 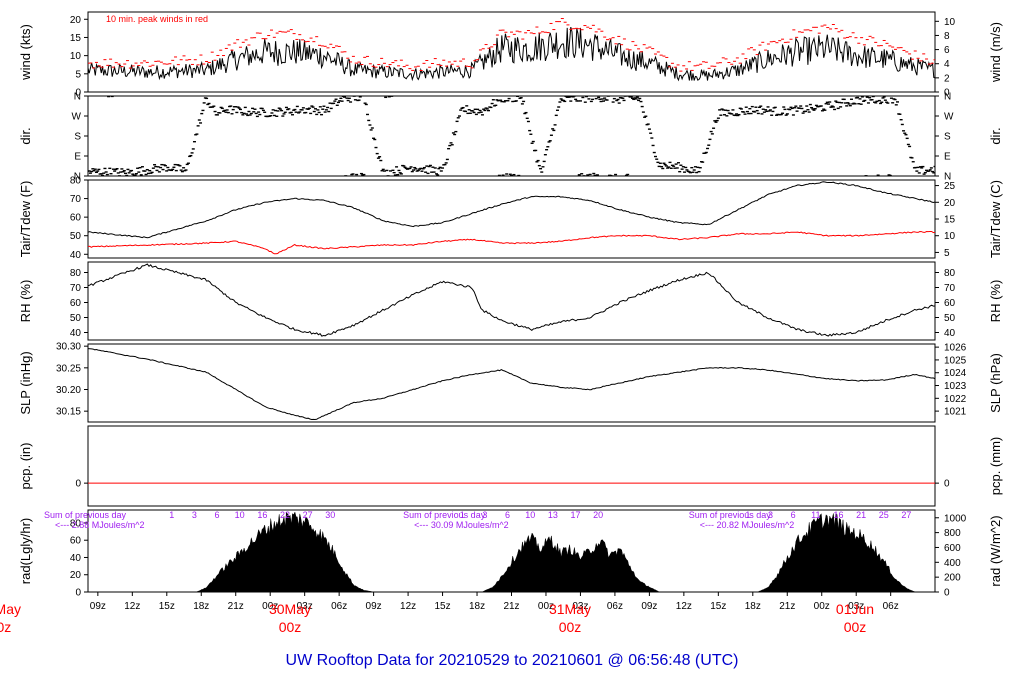 I want to click on rad-area, so click(x=511, y=551).